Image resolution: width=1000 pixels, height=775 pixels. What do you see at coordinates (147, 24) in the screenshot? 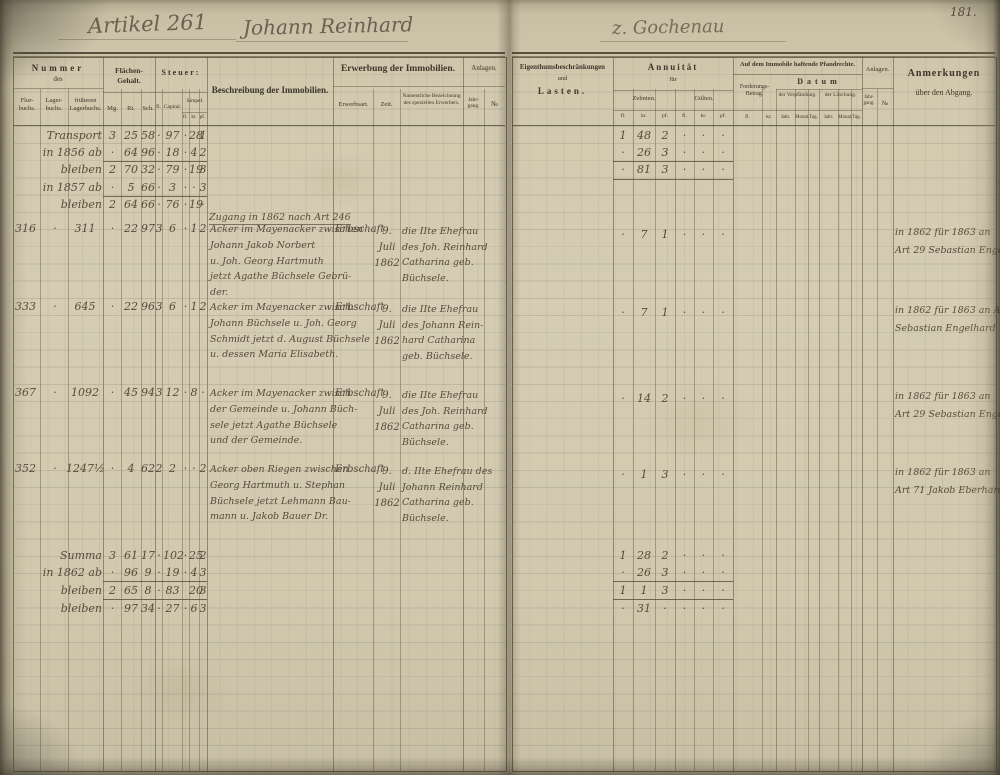
I see `article-number: Artikel 261` at bounding box center [147, 24].